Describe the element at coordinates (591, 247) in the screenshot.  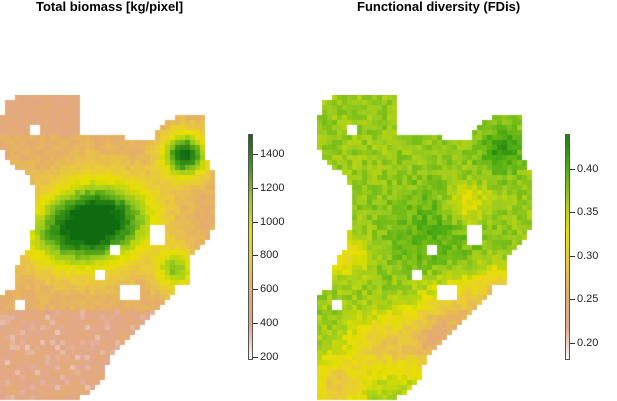
I see `fdis-color-legend: 0.40 0.35 0.30 0.25 0.20` at that location.